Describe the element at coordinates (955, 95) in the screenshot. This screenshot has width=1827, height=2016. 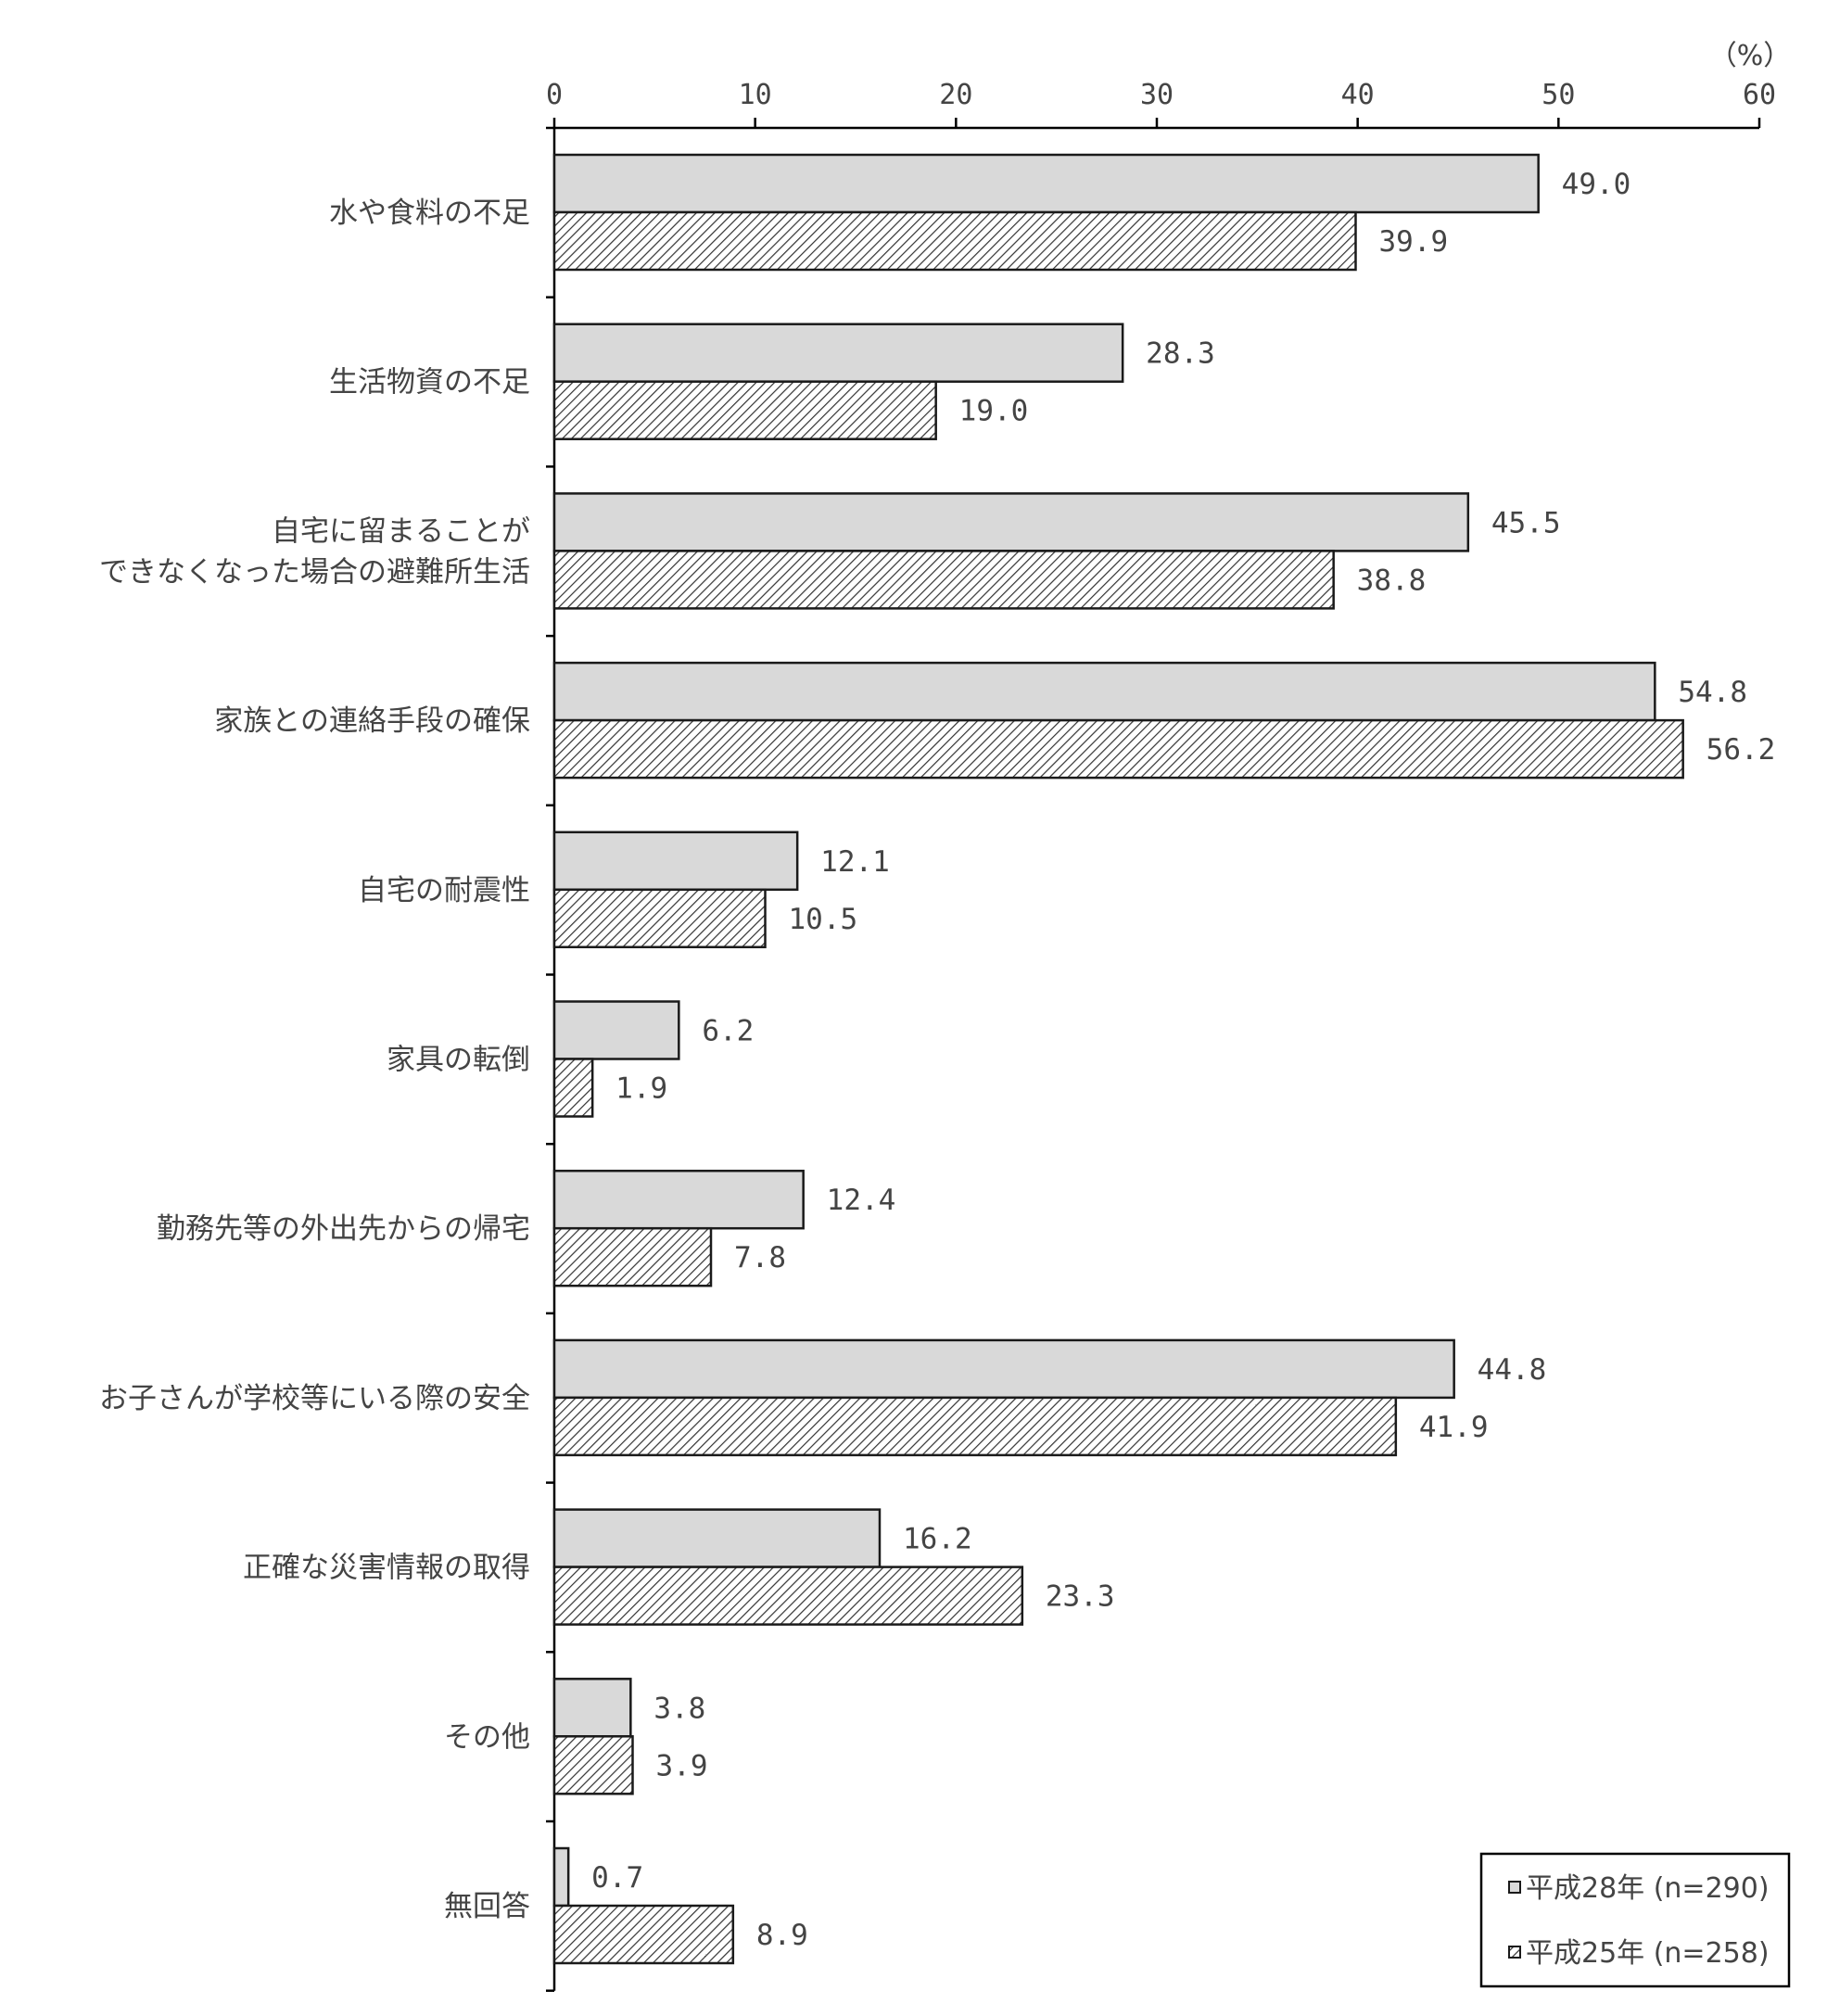
I see `x-tick-label: 20` at that location.